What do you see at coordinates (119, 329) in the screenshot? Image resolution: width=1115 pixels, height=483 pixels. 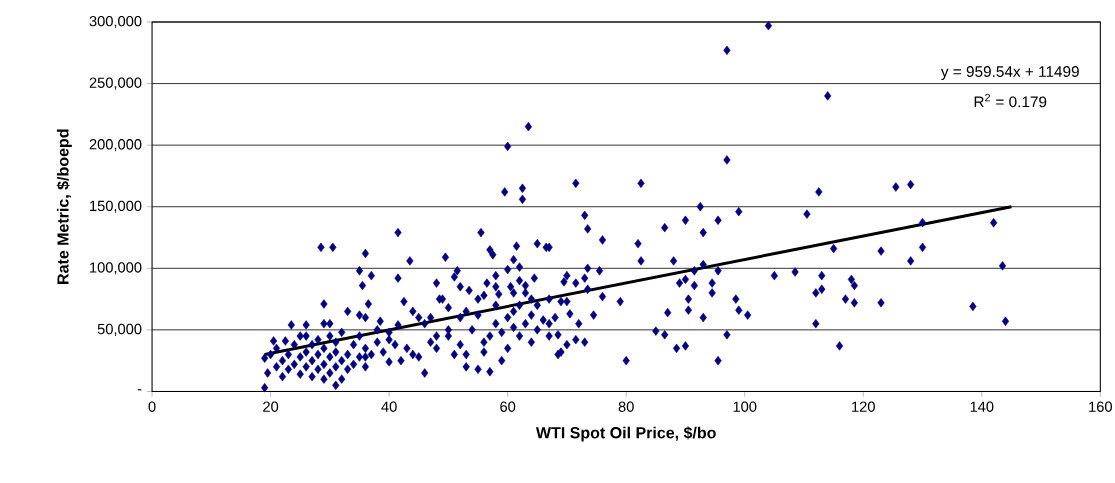 I see `y-tick-label: 50,000` at bounding box center [119, 329].